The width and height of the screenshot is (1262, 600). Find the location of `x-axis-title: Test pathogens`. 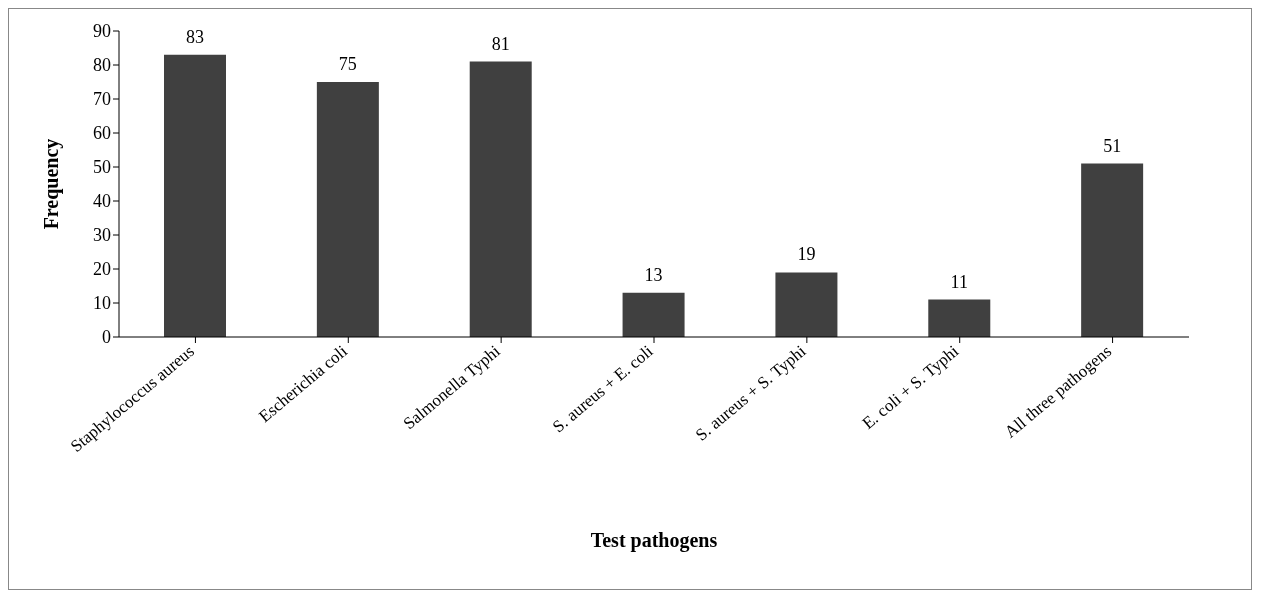

x-axis-title: Test pathogens is located at coordinates (654, 540).